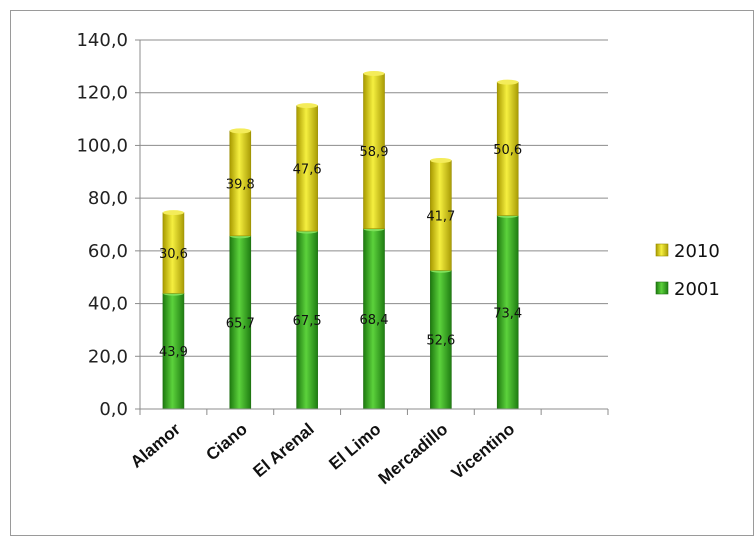  Describe the element at coordinates (307, 169) in the screenshot. I see `data-label-2010: 47,6` at that location.